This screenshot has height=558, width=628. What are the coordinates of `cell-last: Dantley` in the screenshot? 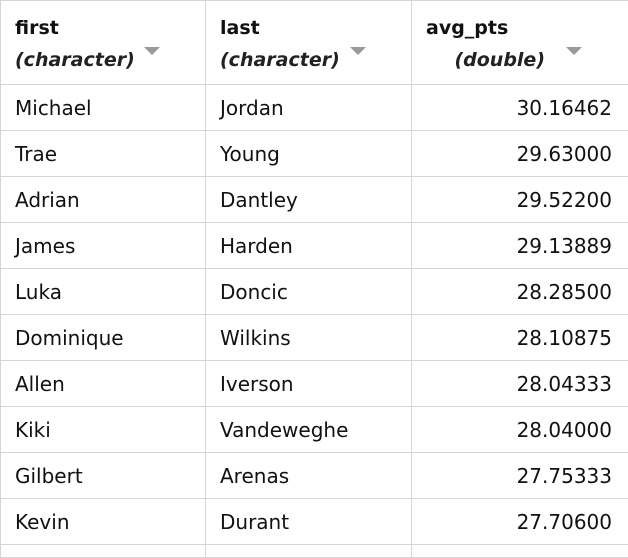 It's located at (309, 200).